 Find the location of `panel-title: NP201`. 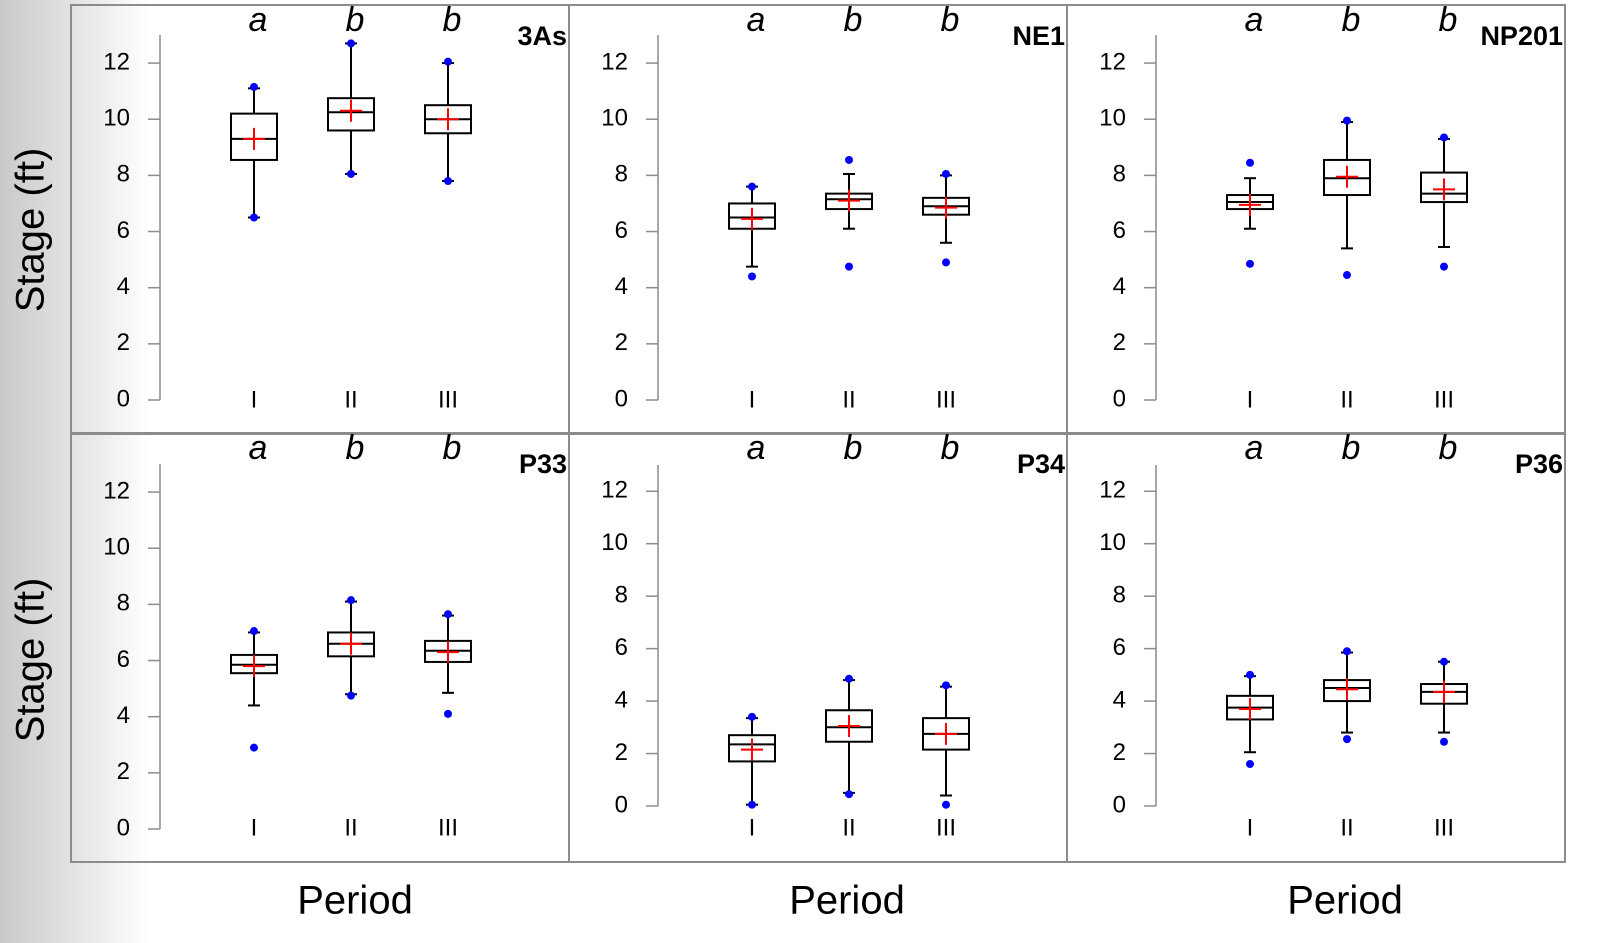

panel-title: NP201 is located at coordinates (1521, 36).